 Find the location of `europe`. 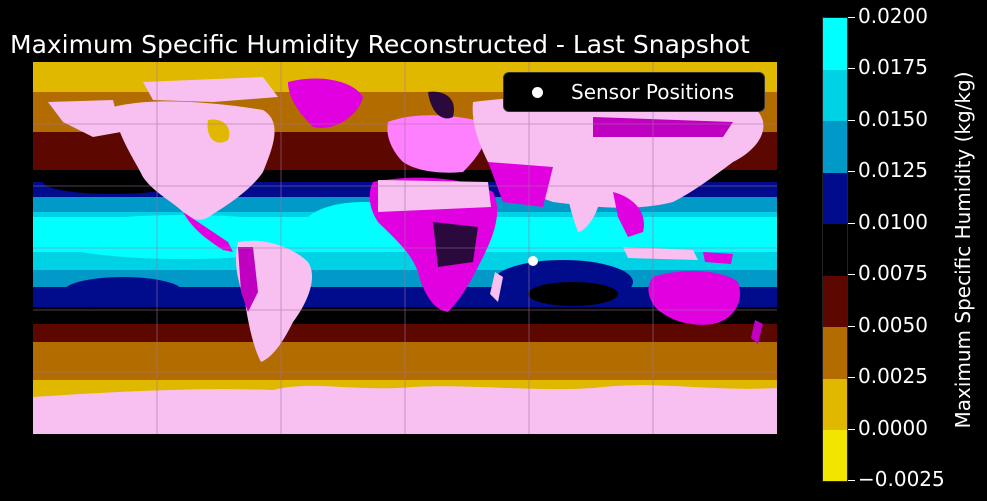

europe is located at coordinates (437, 144).